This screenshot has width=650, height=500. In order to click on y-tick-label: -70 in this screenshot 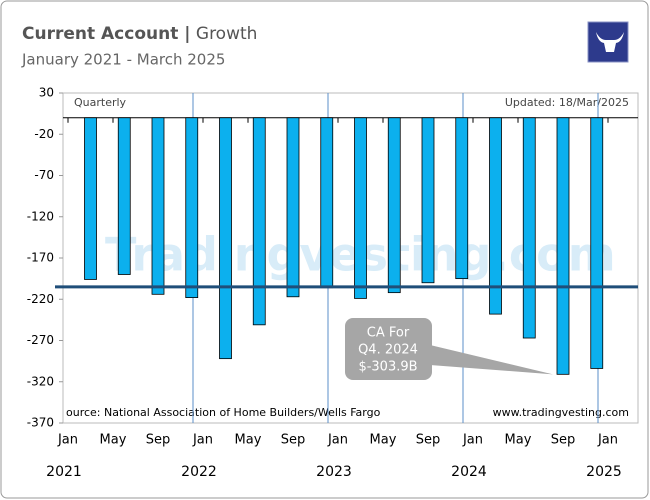, I will do `click(44, 175)`.